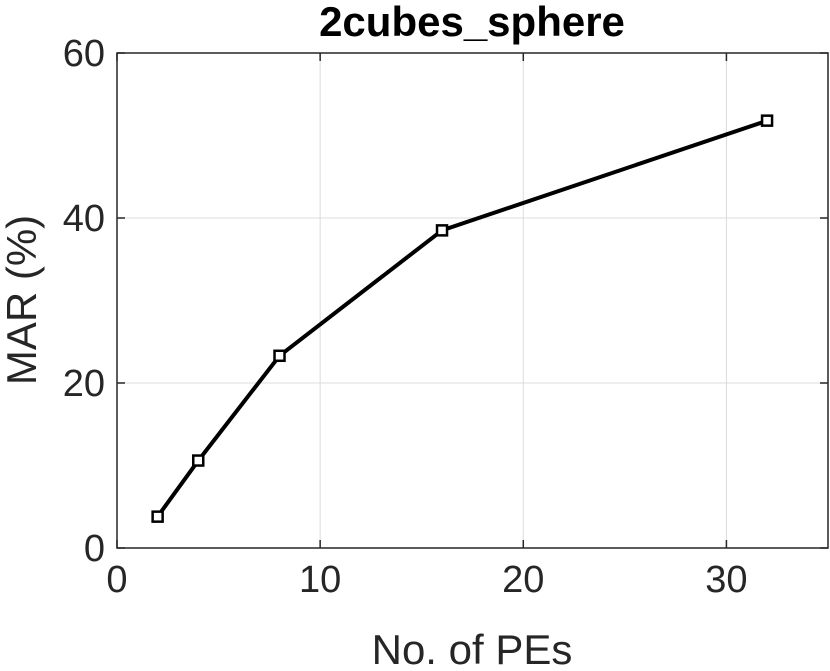 The width and height of the screenshot is (830, 671). I want to click on y-tick-label: 40, so click(84, 219).